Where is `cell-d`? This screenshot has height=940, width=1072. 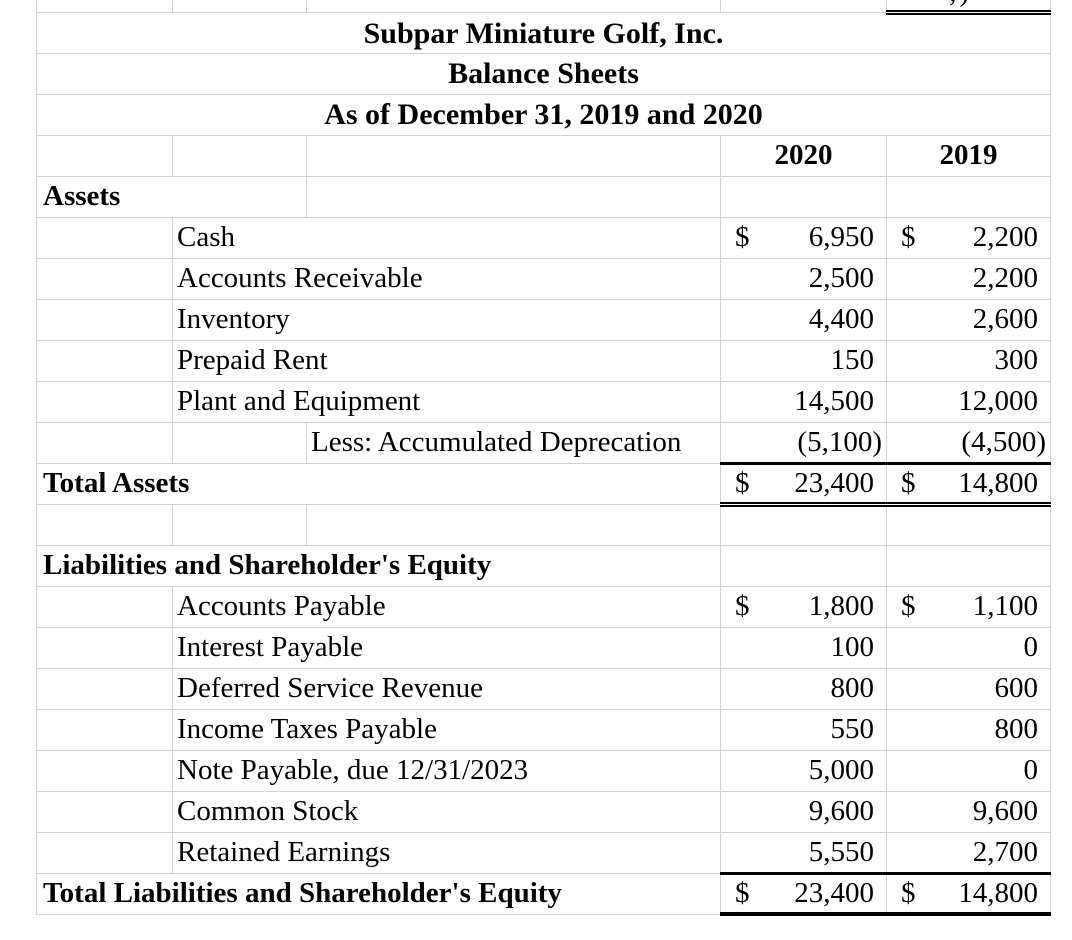 cell-d is located at coordinates (803, 524).